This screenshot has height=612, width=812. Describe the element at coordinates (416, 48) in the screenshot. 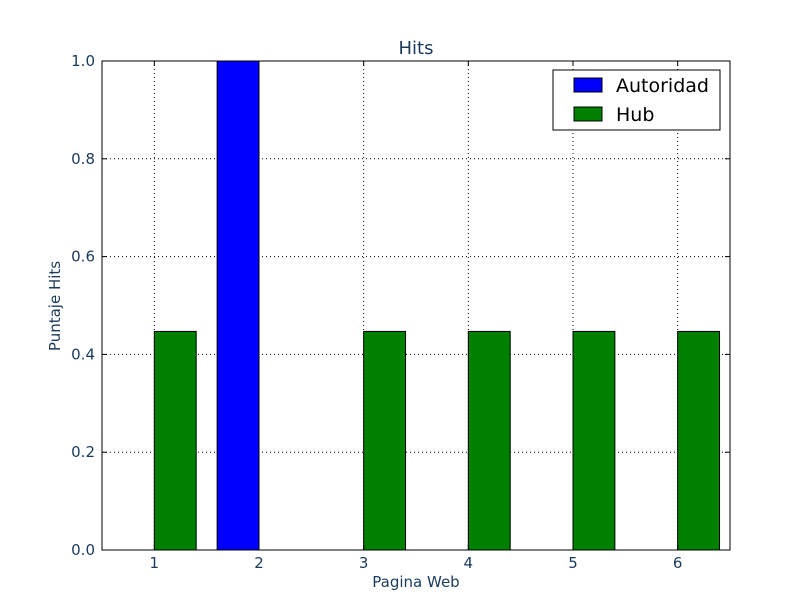

I see `chart-title: Hits` at that location.